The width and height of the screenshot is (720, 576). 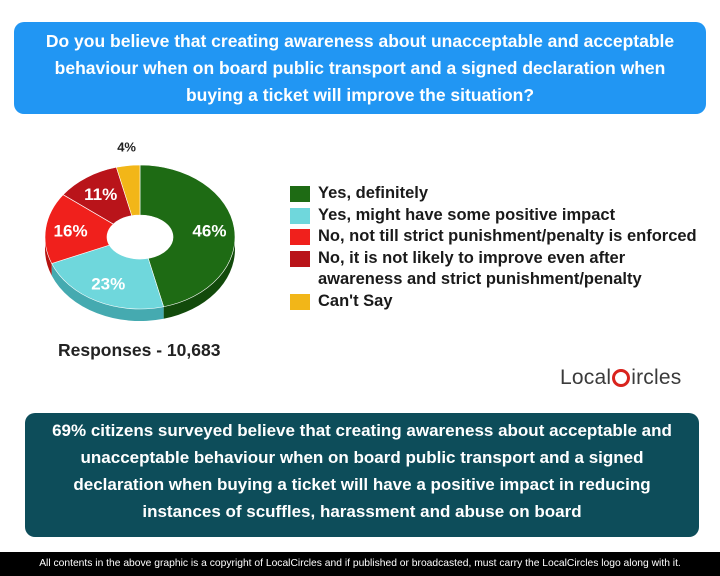 What do you see at coordinates (140, 237) in the screenshot?
I see `donut-hole` at bounding box center [140, 237].